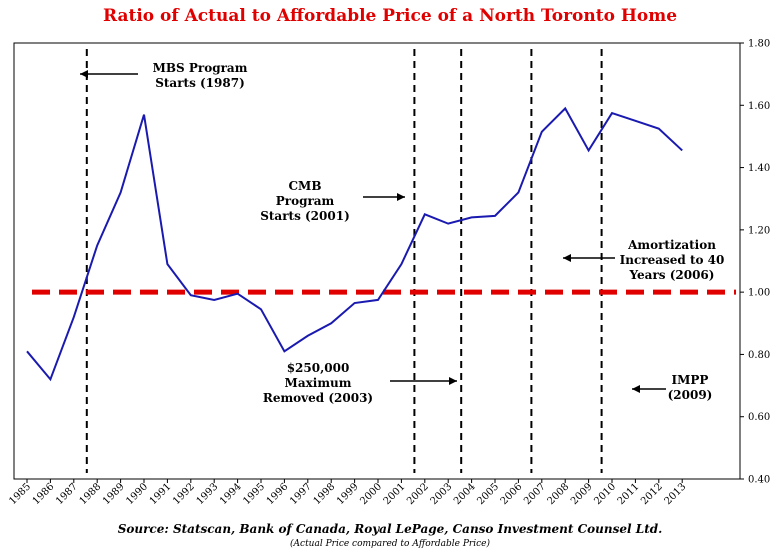 The width and height of the screenshot is (780, 558). Describe the element at coordinates (759, 293) in the screenshot. I see `y-tick-label: 1.00` at that location.